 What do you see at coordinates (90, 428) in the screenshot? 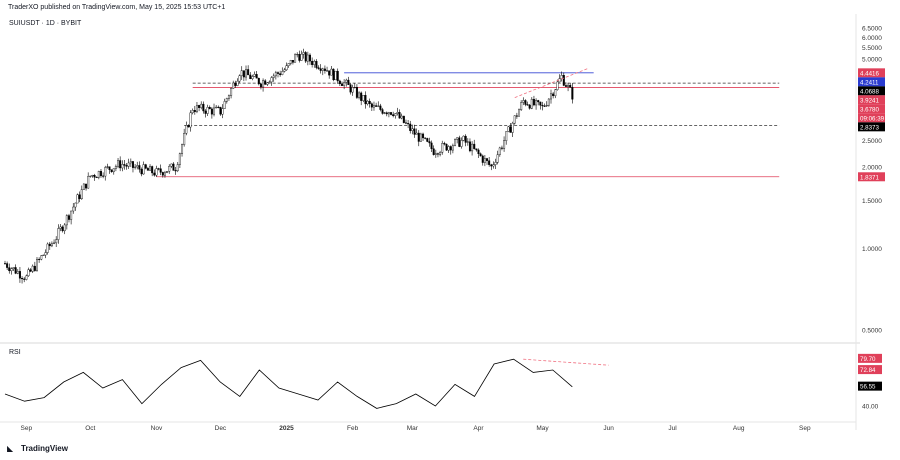
I see `time-tick-label: Oct` at bounding box center [90, 428].